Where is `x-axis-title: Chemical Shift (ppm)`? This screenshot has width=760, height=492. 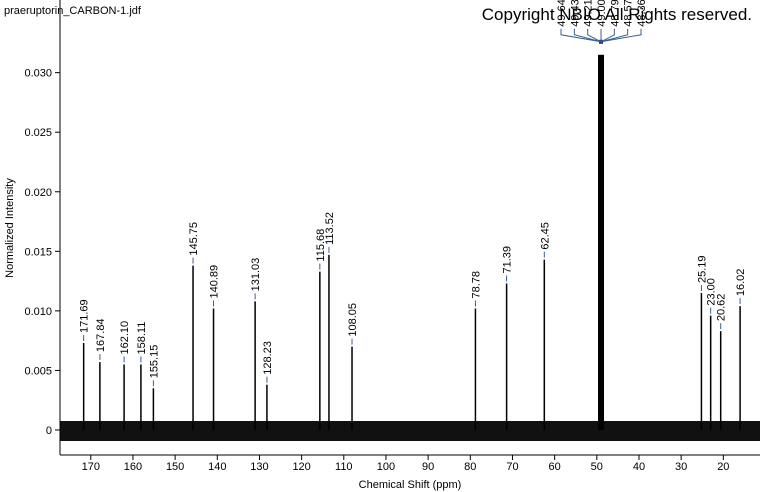
x-axis-title: Chemical Shift (ppm) is located at coordinates (410, 485).